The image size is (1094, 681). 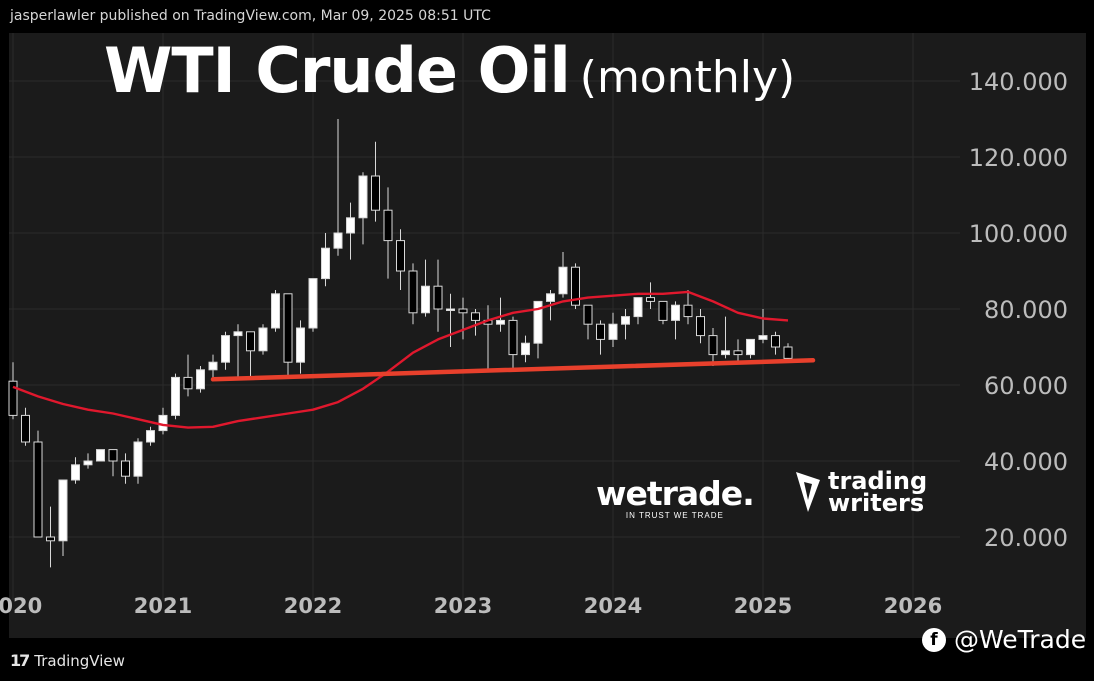 I want to click on wetrade-logo-name: wetrade., so click(x=675, y=493).